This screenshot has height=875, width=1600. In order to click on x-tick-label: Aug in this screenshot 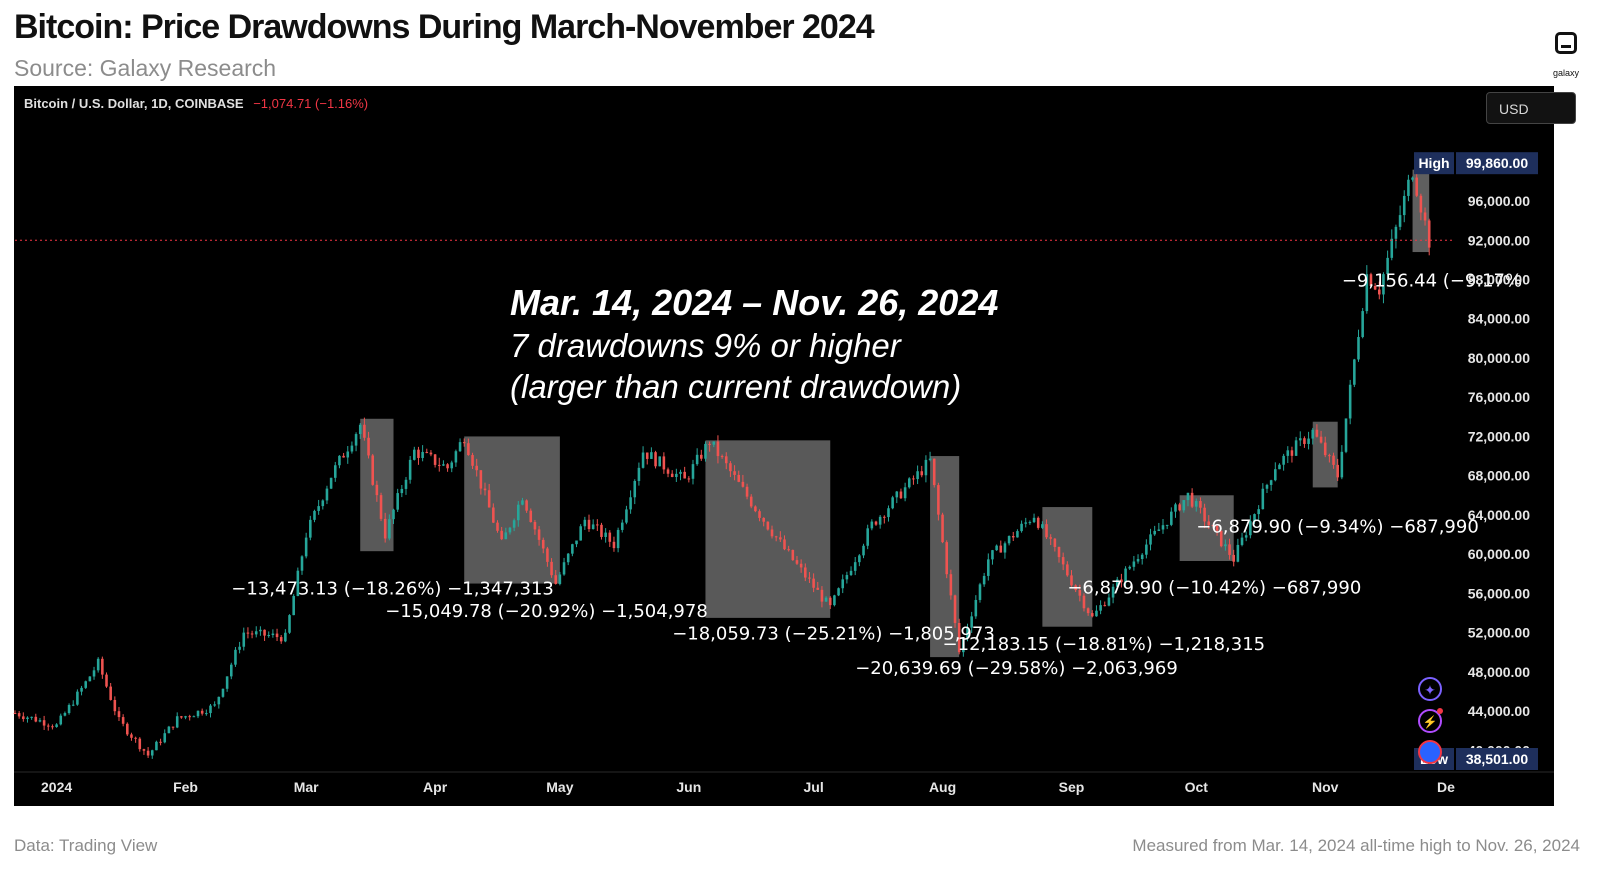, I will do `click(942, 787)`.